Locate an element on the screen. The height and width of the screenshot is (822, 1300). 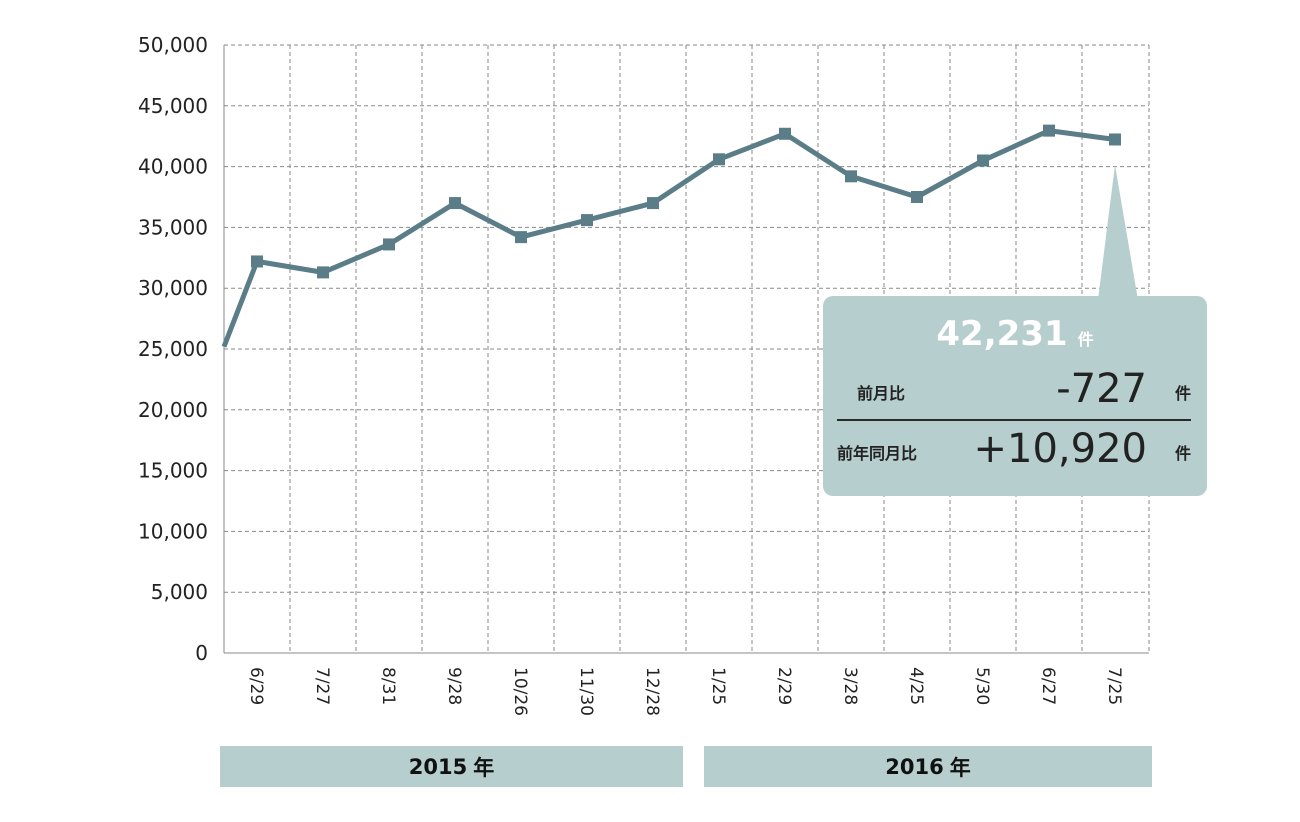
y-tick-label: 35,000 is located at coordinates (173, 227).